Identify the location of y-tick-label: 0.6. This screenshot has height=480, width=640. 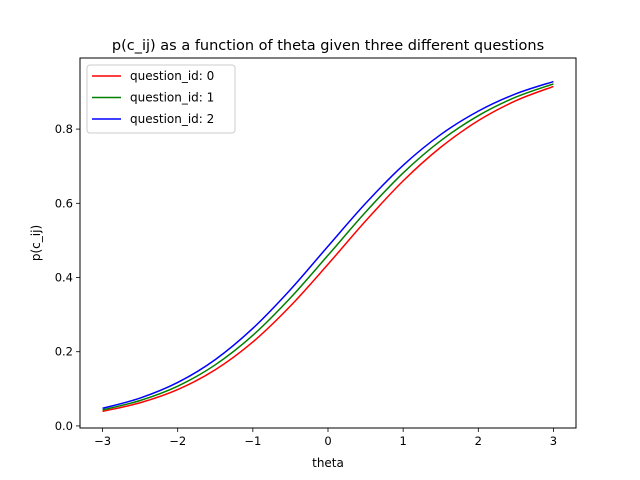
(64, 203).